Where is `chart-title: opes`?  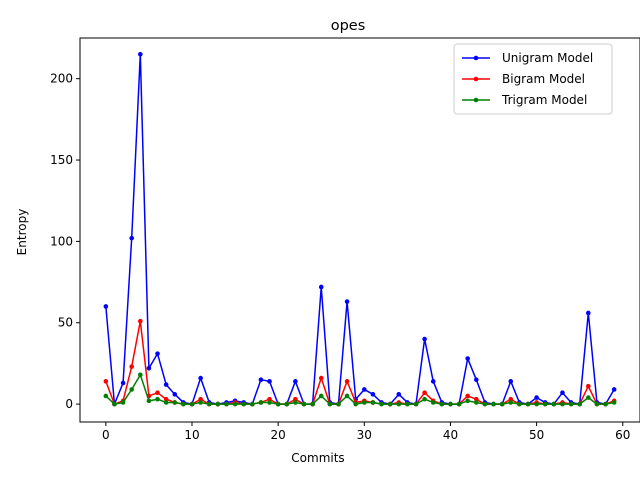 chart-title: opes is located at coordinates (348, 26).